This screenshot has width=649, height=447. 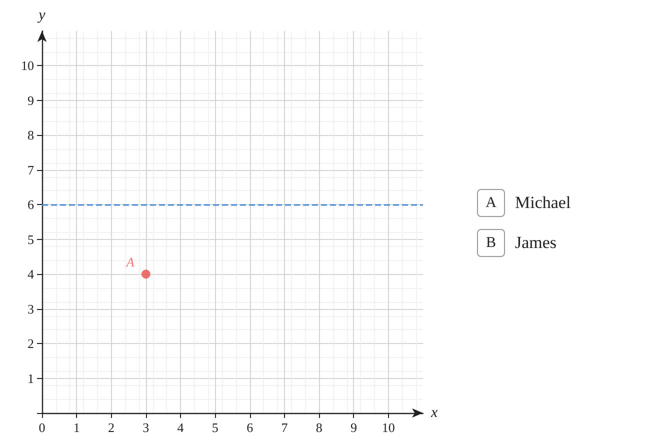 What do you see at coordinates (31, 135) in the screenshot?
I see `y-tick-label: 8` at bounding box center [31, 135].